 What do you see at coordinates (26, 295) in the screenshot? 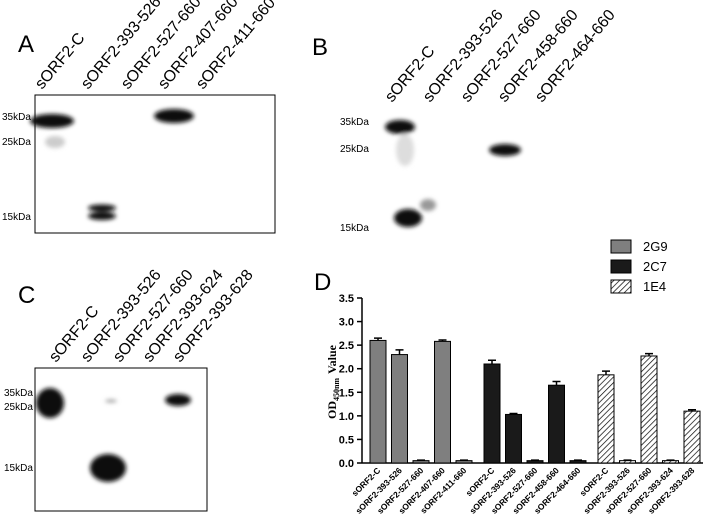
I see `panel-label: C` at bounding box center [26, 295].